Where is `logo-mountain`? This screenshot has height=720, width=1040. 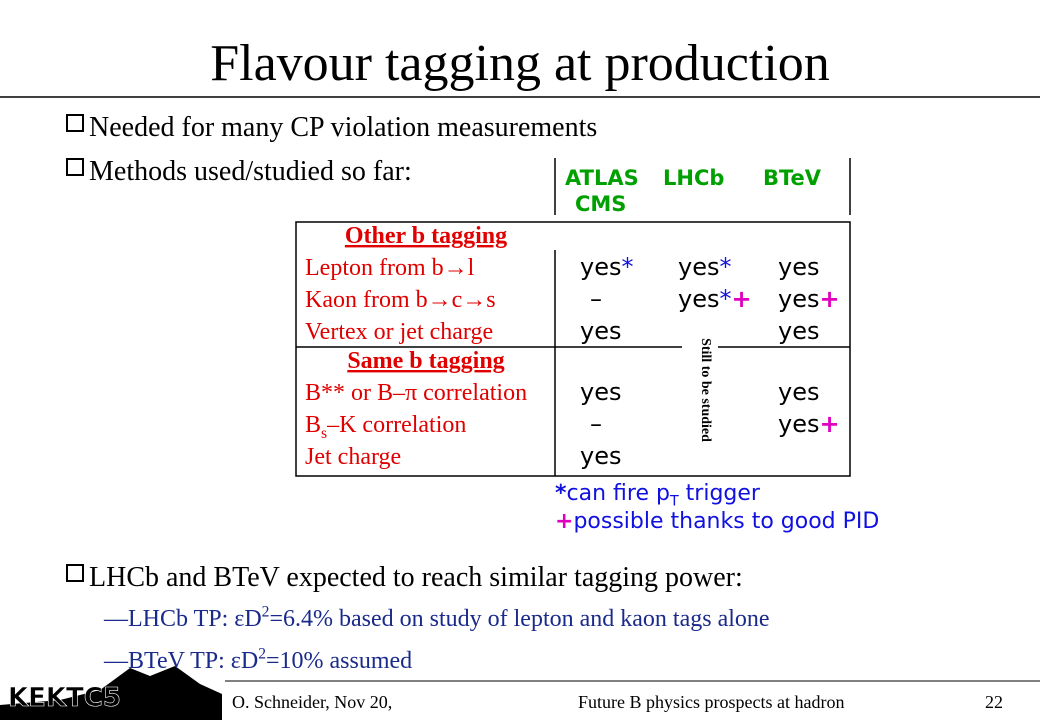 logo-mountain is located at coordinates (111, 693).